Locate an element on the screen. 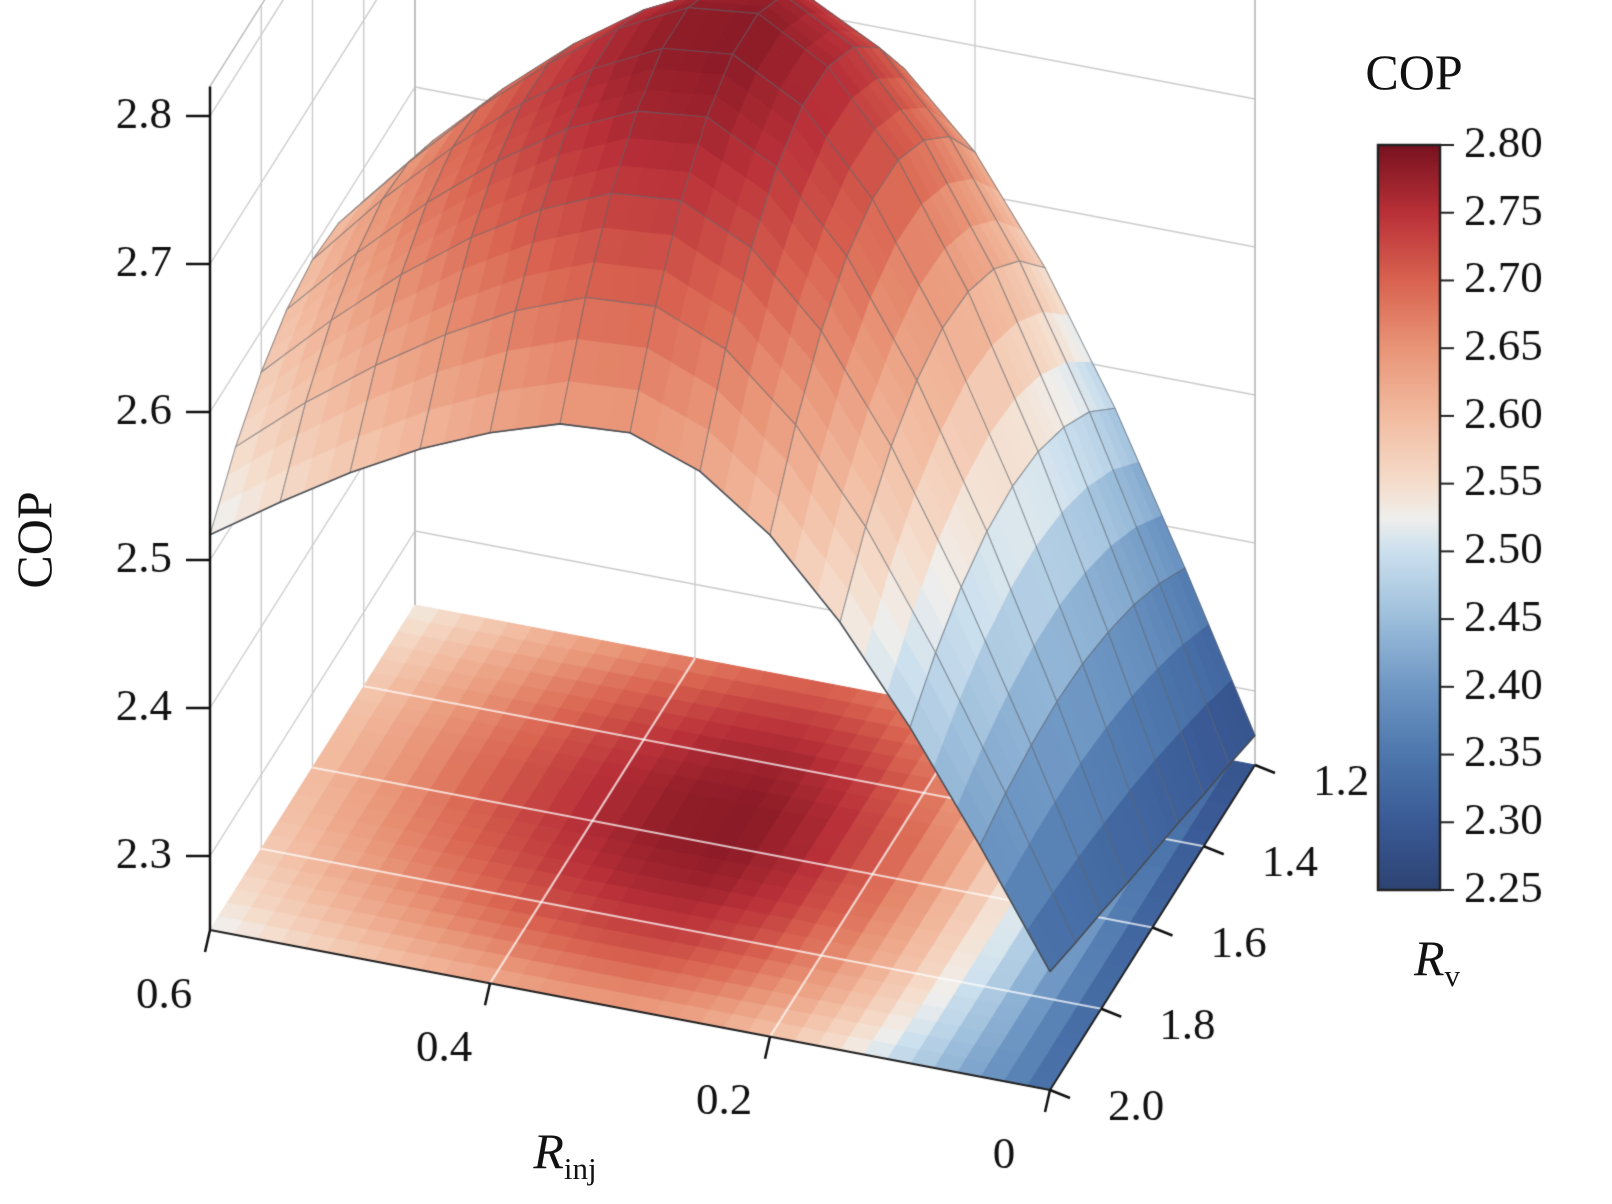  x-axis-title-symbol: R is located at coordinates (548, 1151).